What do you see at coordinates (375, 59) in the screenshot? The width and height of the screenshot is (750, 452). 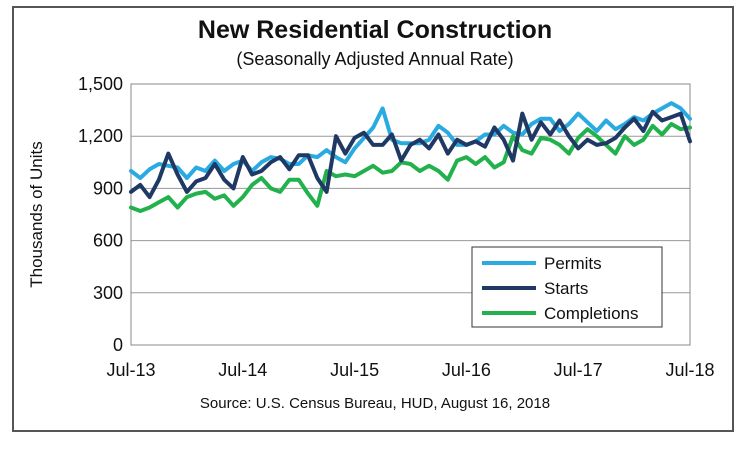 I see `chart-subtitle: (Seasonally Adjusted Annual Rate)` at bounding box center [375, 59].